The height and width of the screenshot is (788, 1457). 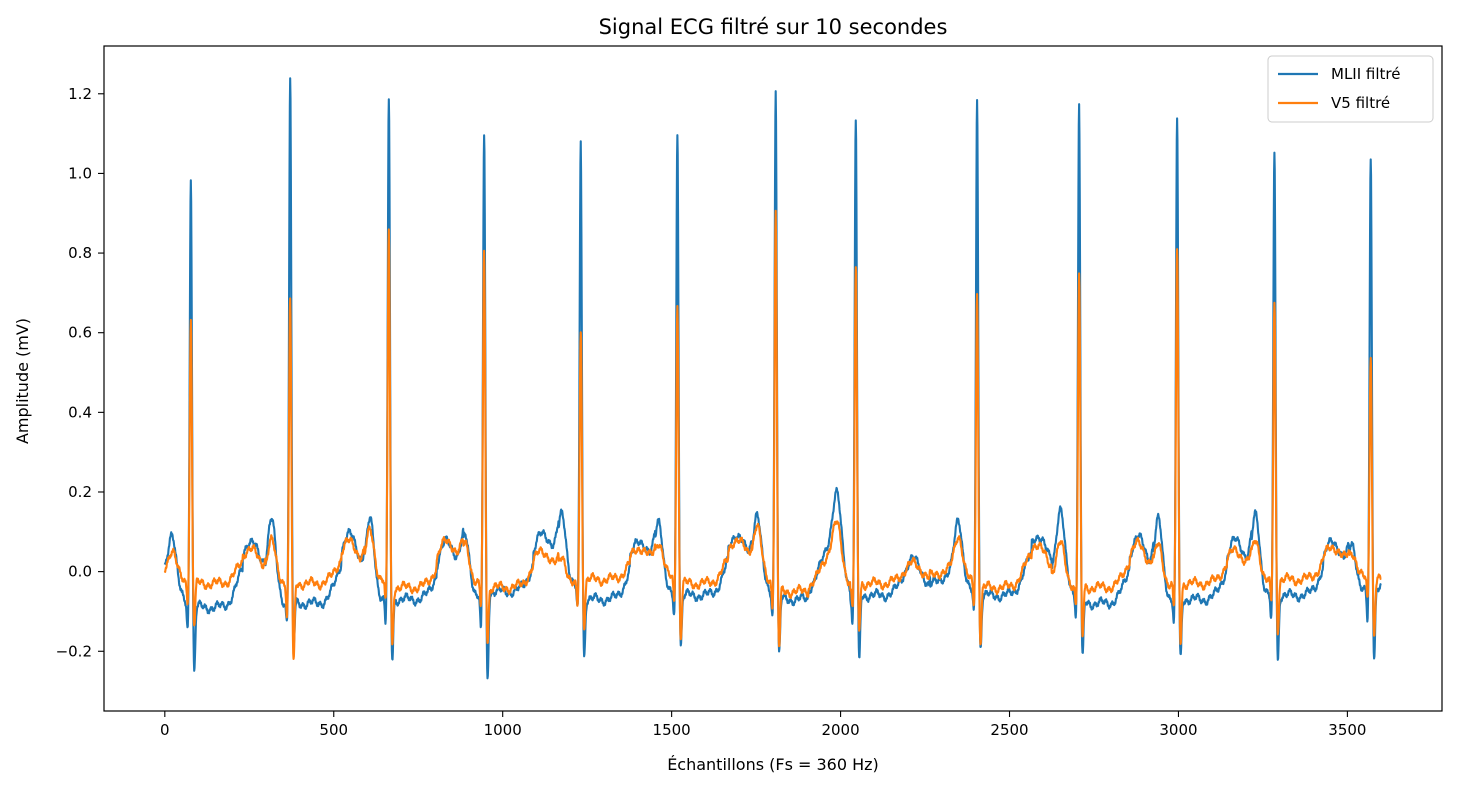 I want to click on legend: MLII filtré V5 filtré, so click(x=1350, y=89).